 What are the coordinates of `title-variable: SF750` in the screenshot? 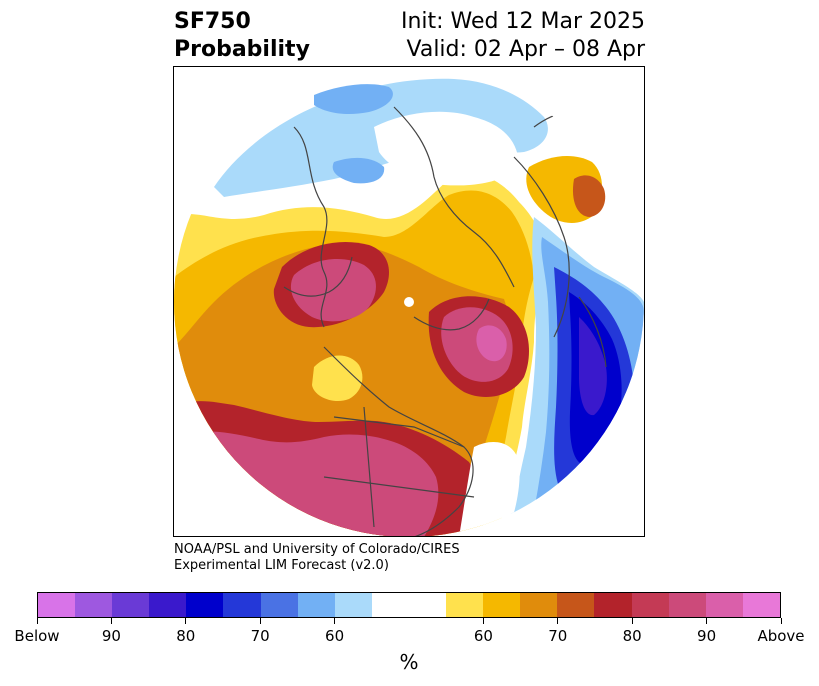 It's located at (212, 21).